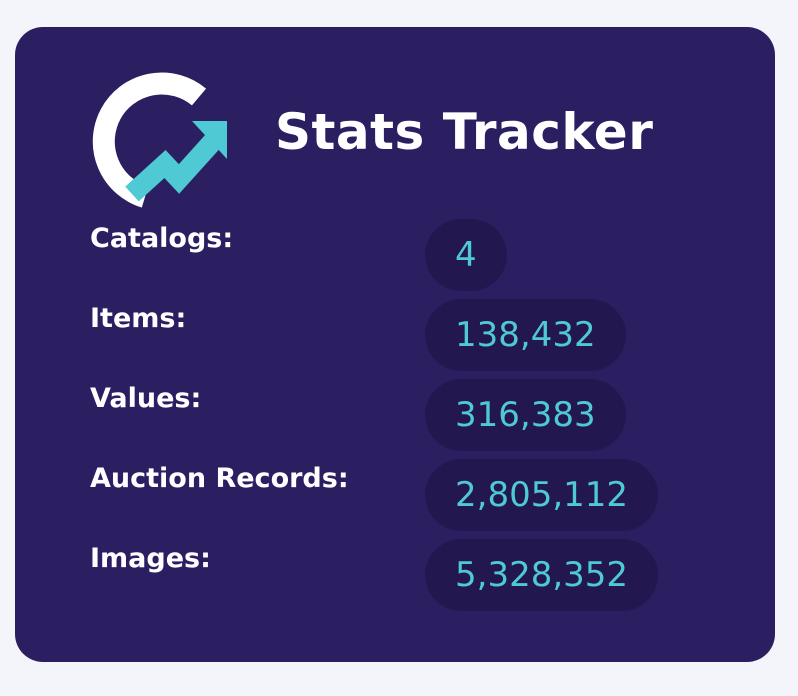 The image size is (798, 696). Describe the element at coordinates (146, 398) in the screenshot. I see `stat-label: Values:` at that location.